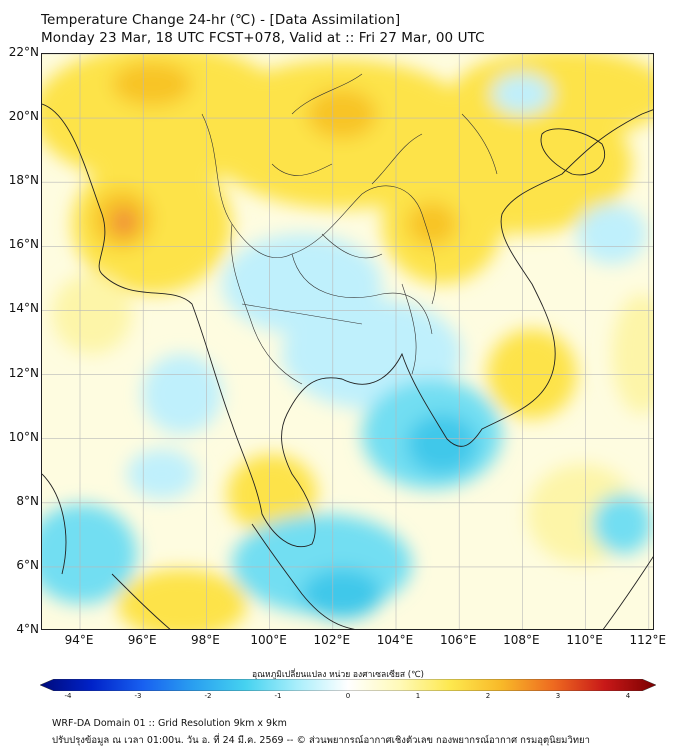  I want to click on colorbar-tick: 3, so click(558, 696).